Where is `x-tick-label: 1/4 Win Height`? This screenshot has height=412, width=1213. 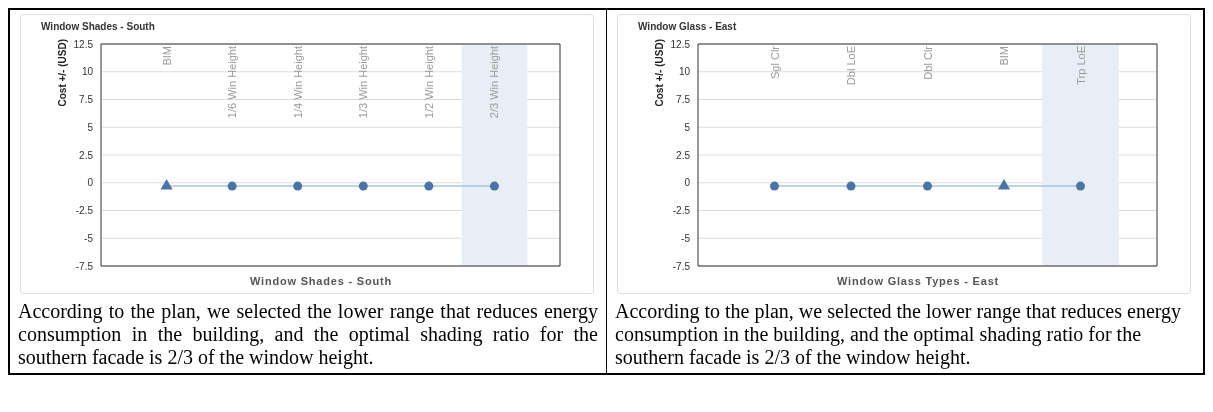
x-tick-label: 1/4 Win Height is located at coordinates (297, 82).